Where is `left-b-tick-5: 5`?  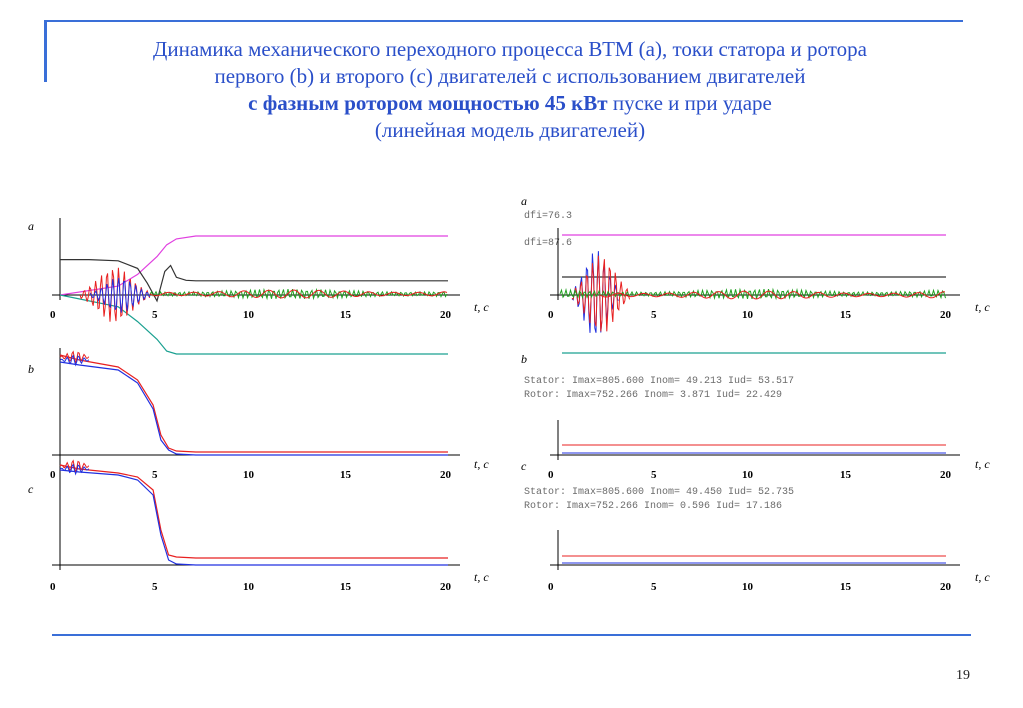 left-b-tick-5: 5 is located at coordinates (155, 475).